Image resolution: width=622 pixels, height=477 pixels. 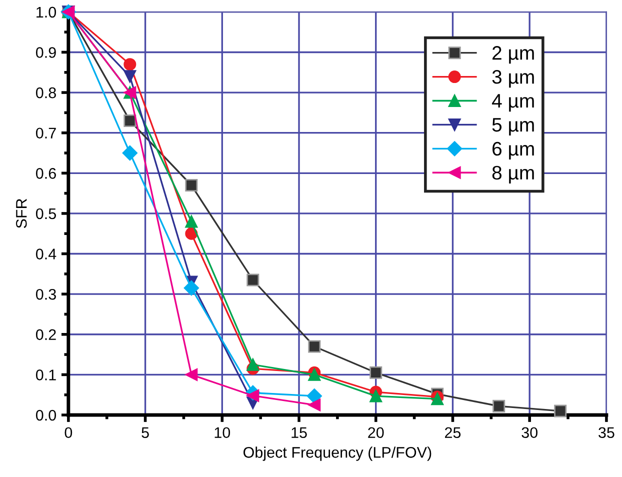 What do you see at coordinates (46, 415) in the screenshot?
I see `y-tick-label: 0.0` at bounding box center [46, 415].